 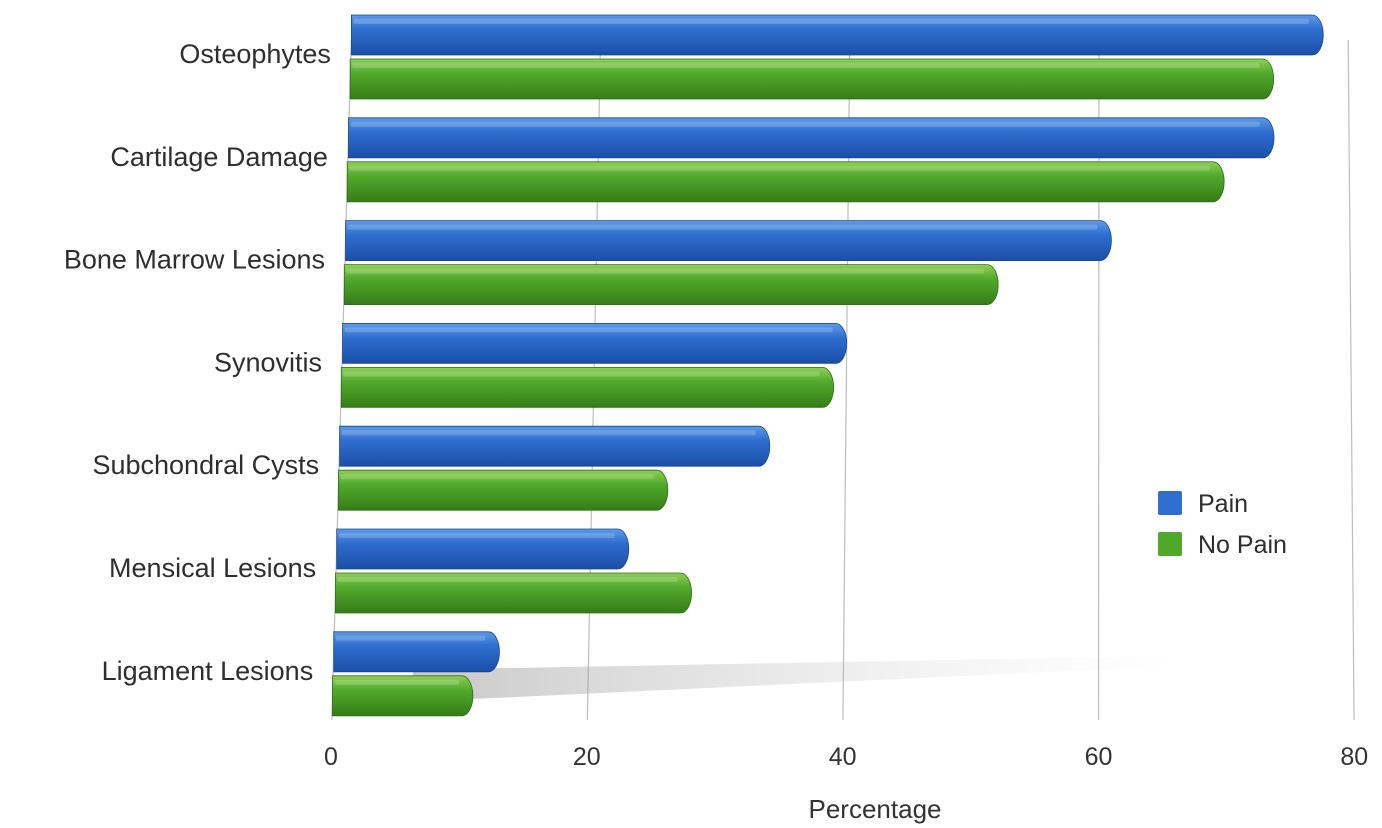 I want to click on x-tick-labels: 0 20 40 60 80, so click(x=846, y=757).